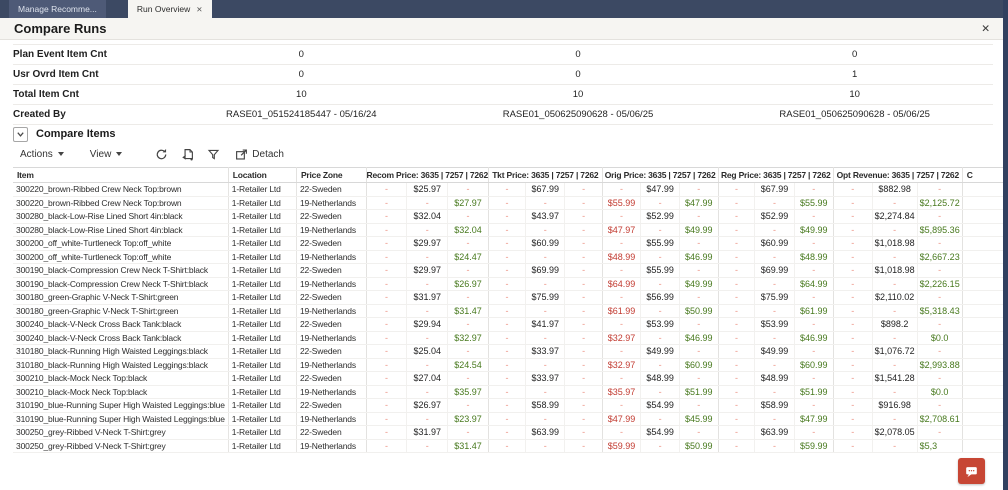 This screenshot has height=490, width=1008. What do you see at coordinates (468, 257) in the screenshot?
I see `cell-price-value: $24.47` at bounding box center [468, 257].